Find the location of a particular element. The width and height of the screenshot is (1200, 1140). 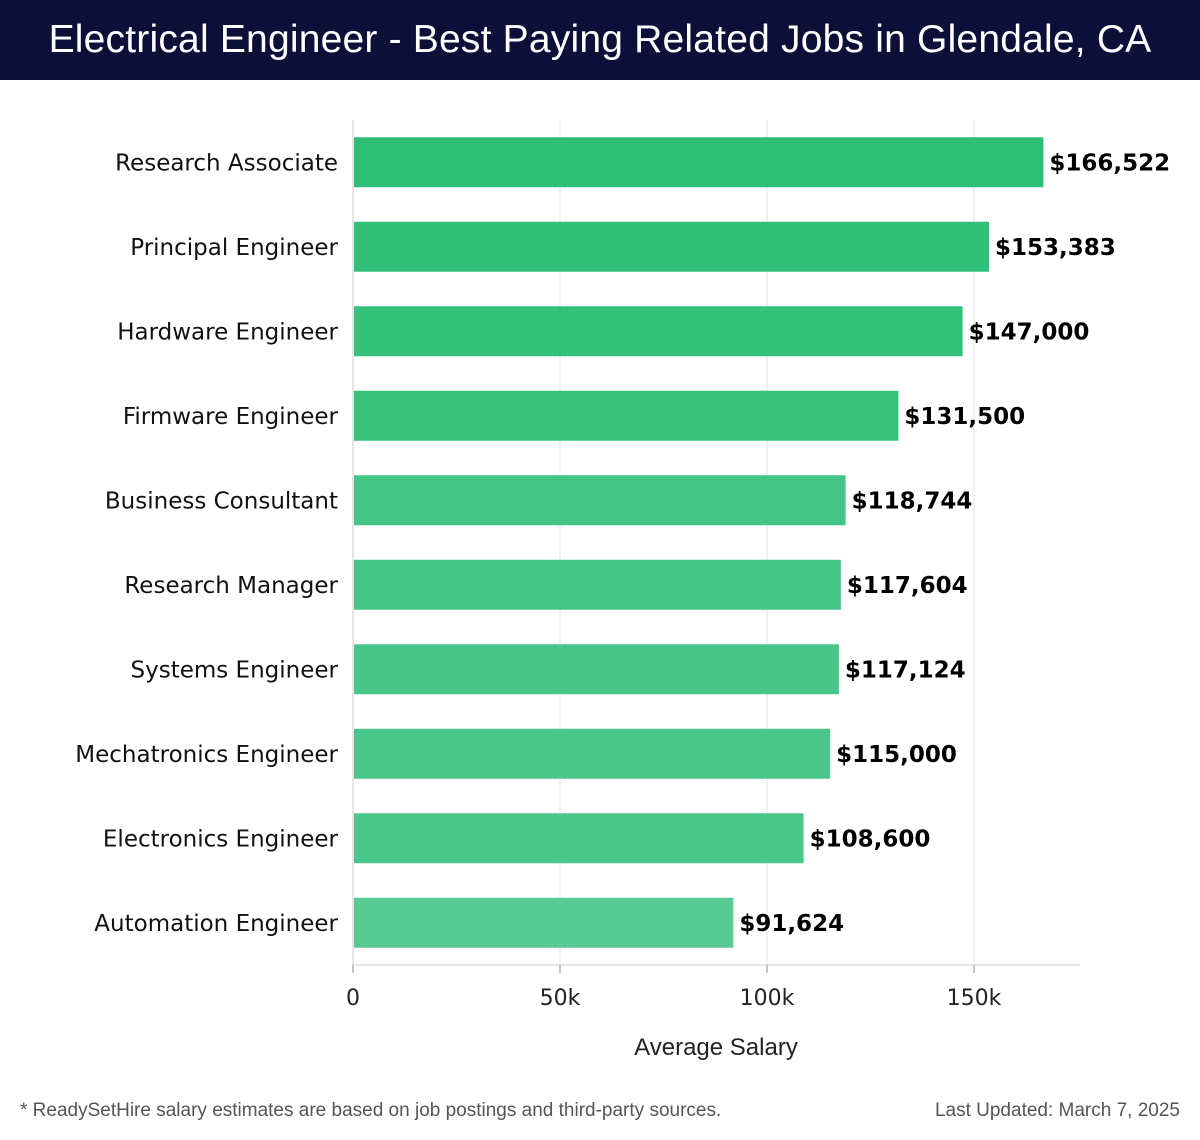

value-label: $117,124 is located at coordinates (905, 670).